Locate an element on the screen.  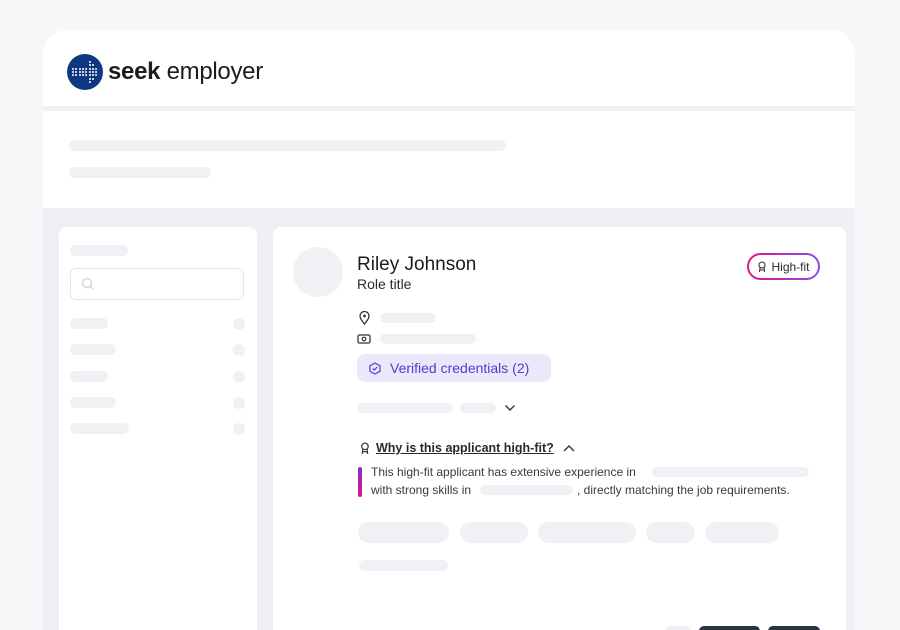
skeleton-line is located at coordinates (403, 565).